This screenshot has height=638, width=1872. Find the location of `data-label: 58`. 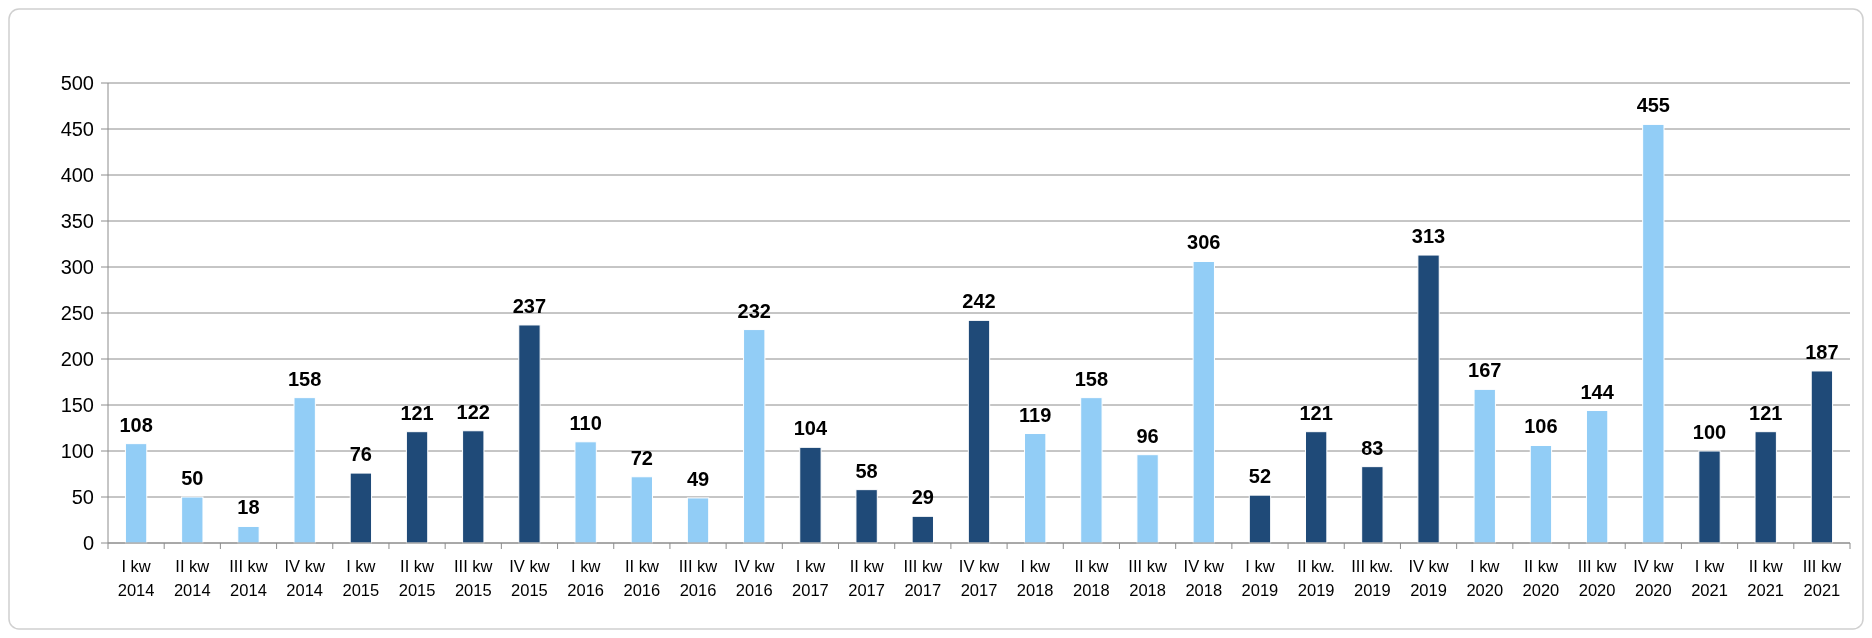

data-label: 58 is located at coordinates (866, 470).